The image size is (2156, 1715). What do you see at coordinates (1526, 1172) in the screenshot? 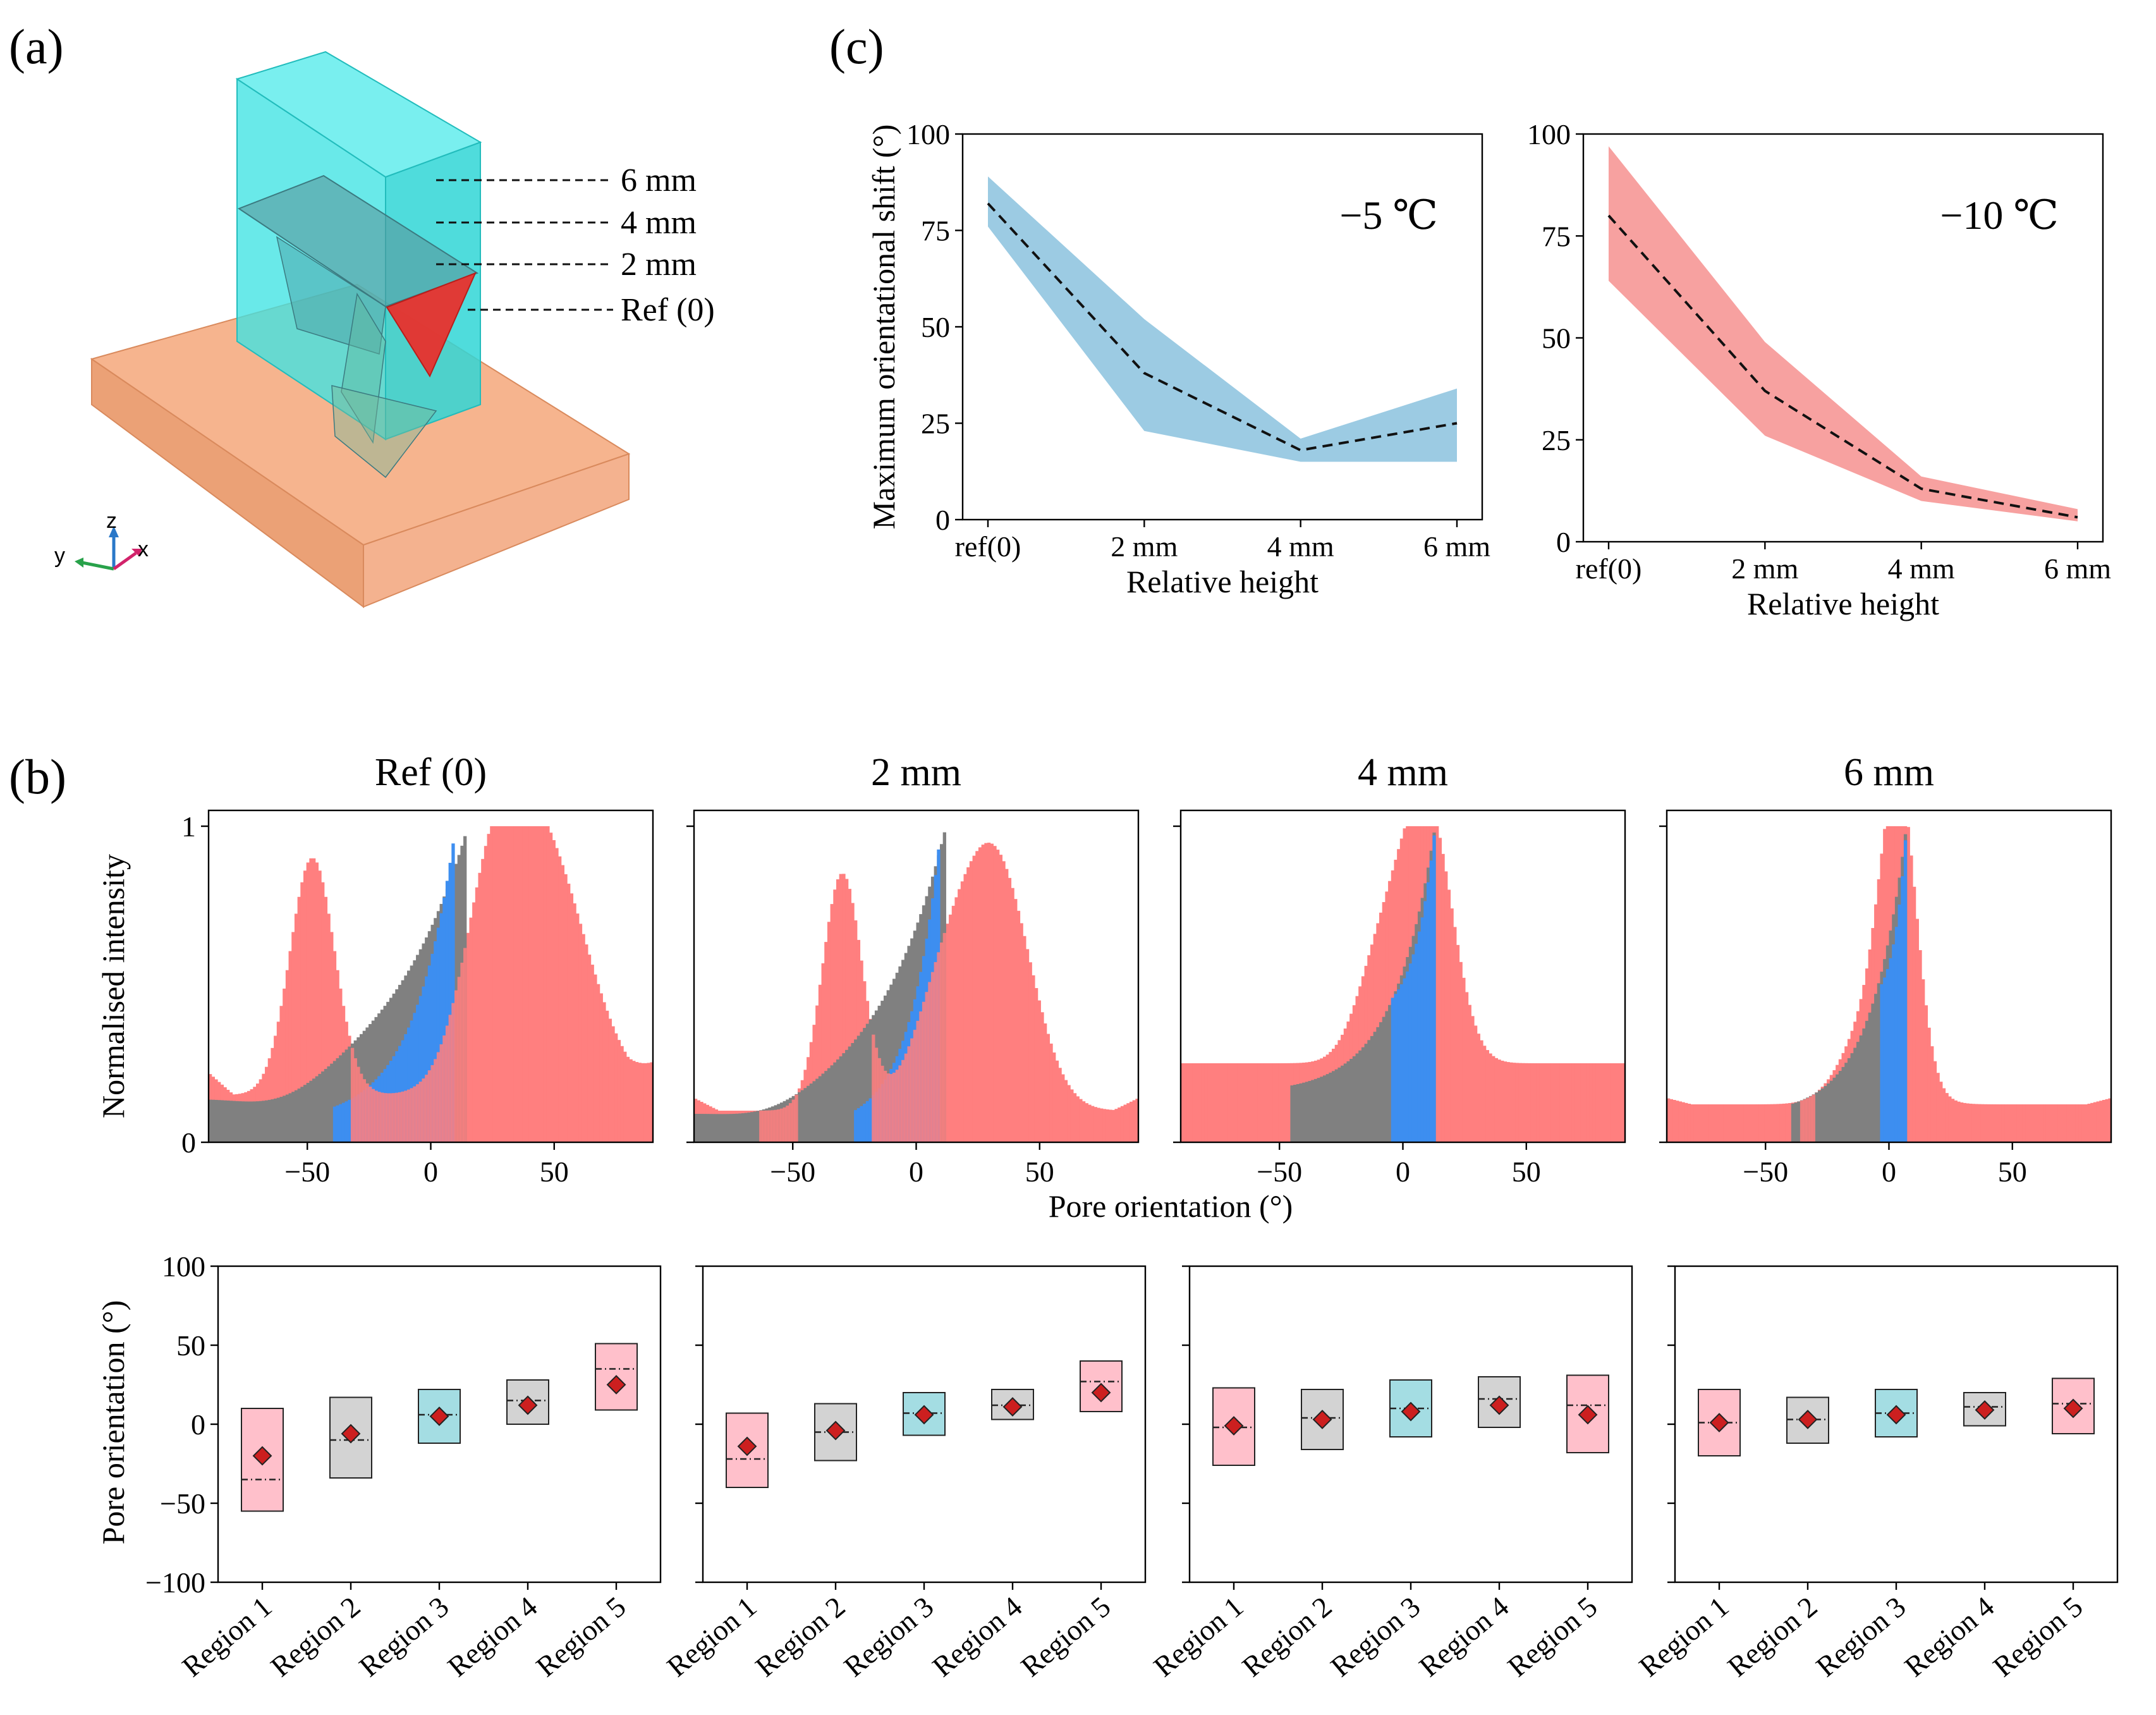
I see `x-tick-label: 50` at bounding box center [1526, 1172].